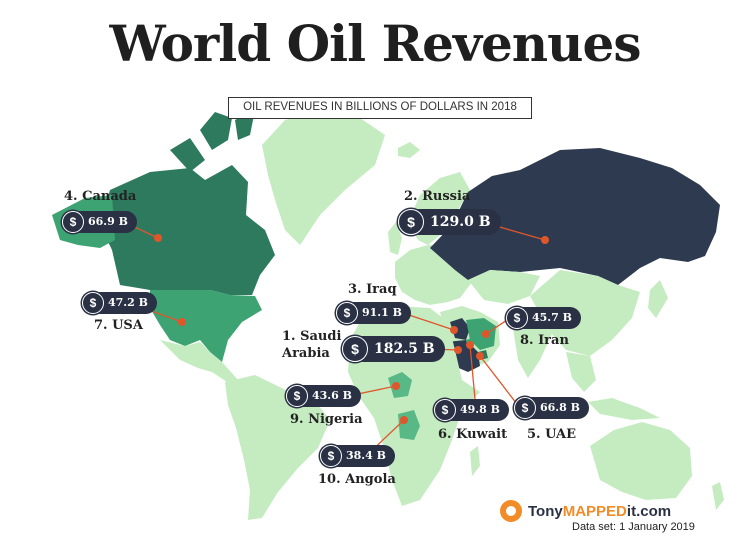 The height and width of the screenshot is (559, 750). What do you see at coordinates (475, 461) in the screenshot?
I see `madagascar-shape` at bounding box center [475, 461].